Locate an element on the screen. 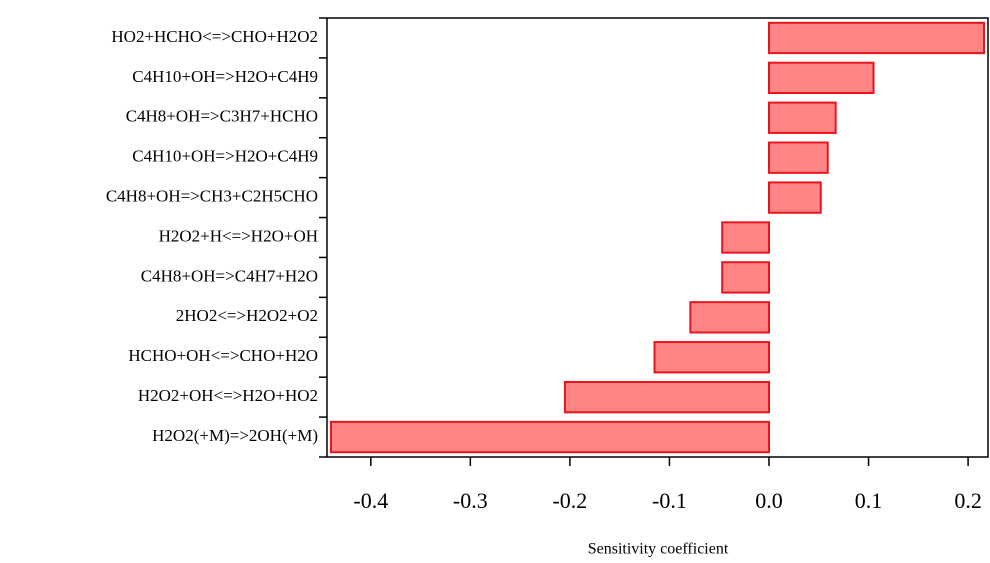 Image resolution: width=990 pixels, height=563 pixels. x-axis-label: Sensitivity coefficient is located at coordinates (658, 549).